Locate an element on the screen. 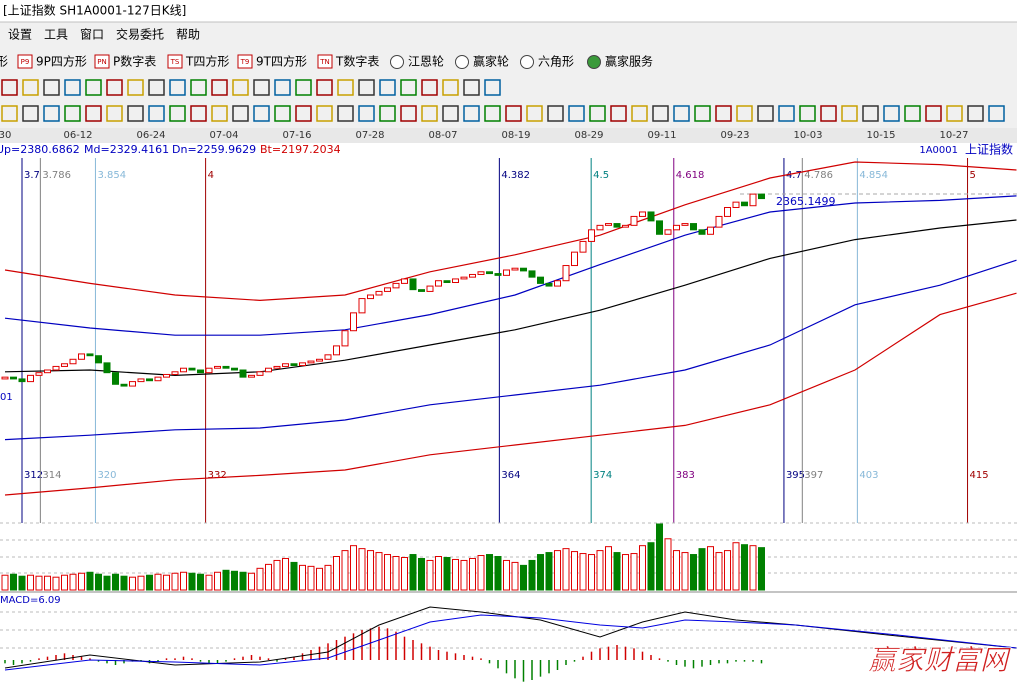  tool-icon-text: TS is located at coordinates (175, 62).